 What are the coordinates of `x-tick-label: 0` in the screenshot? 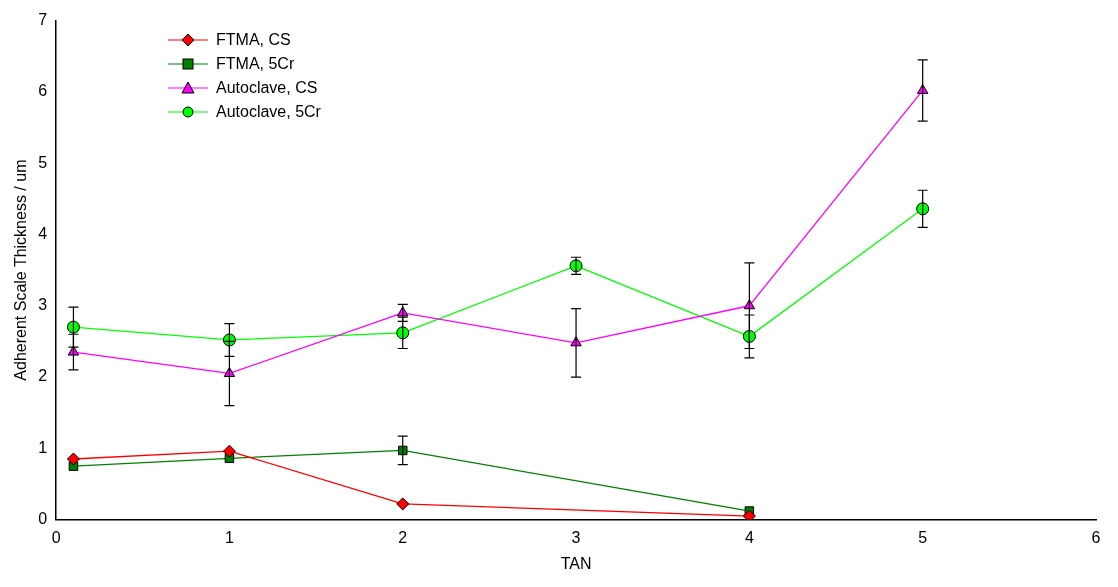 It's located at (56, 537).